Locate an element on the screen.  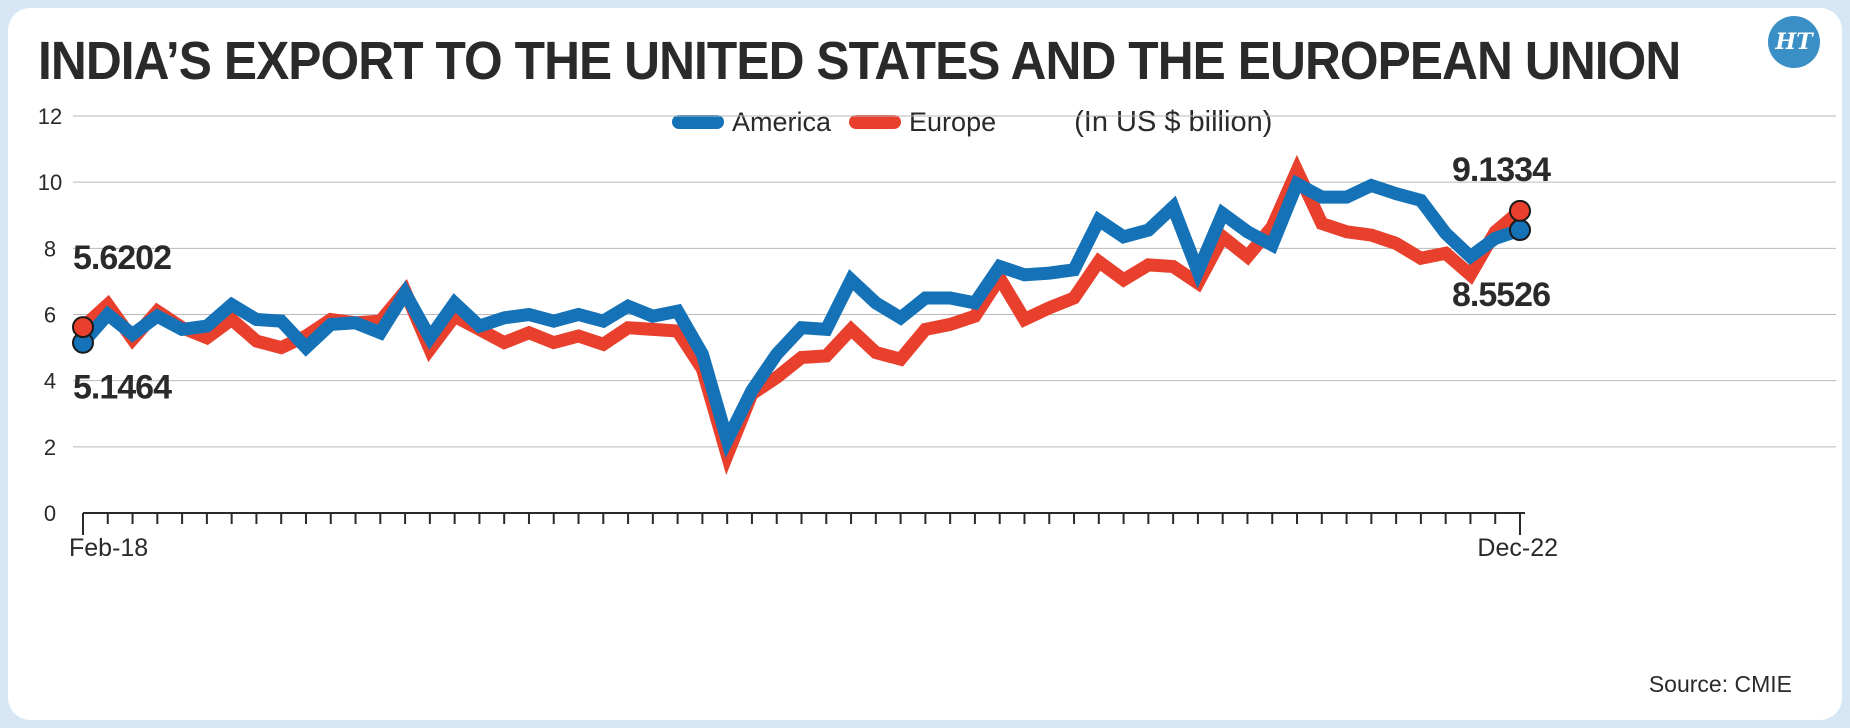
y-tick-label-6: 6 is located at coordinates (50, 315).